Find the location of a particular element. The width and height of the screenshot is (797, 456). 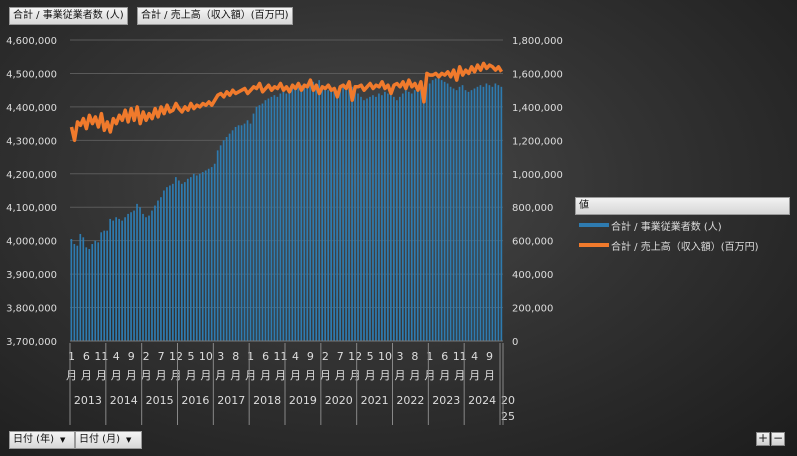

legend-swatch-line is located at coordinates (594, 245).